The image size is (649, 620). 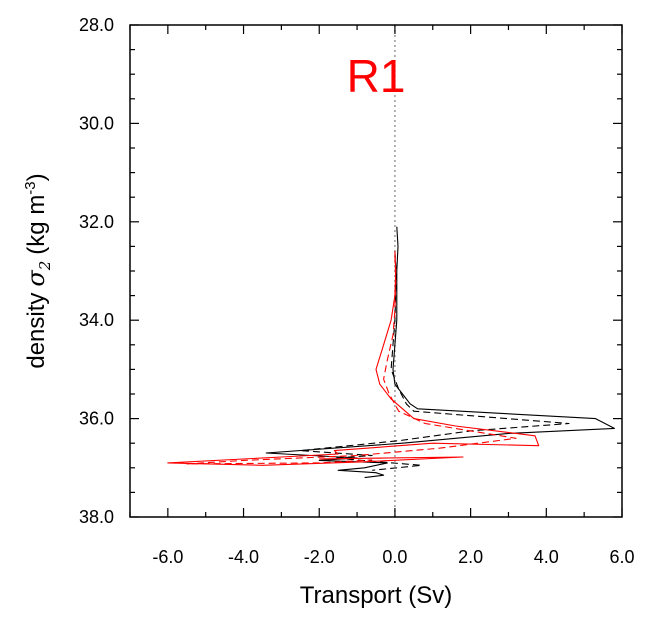 I want to click on x-tick-label: 0.0, so click(x=394, y=557).